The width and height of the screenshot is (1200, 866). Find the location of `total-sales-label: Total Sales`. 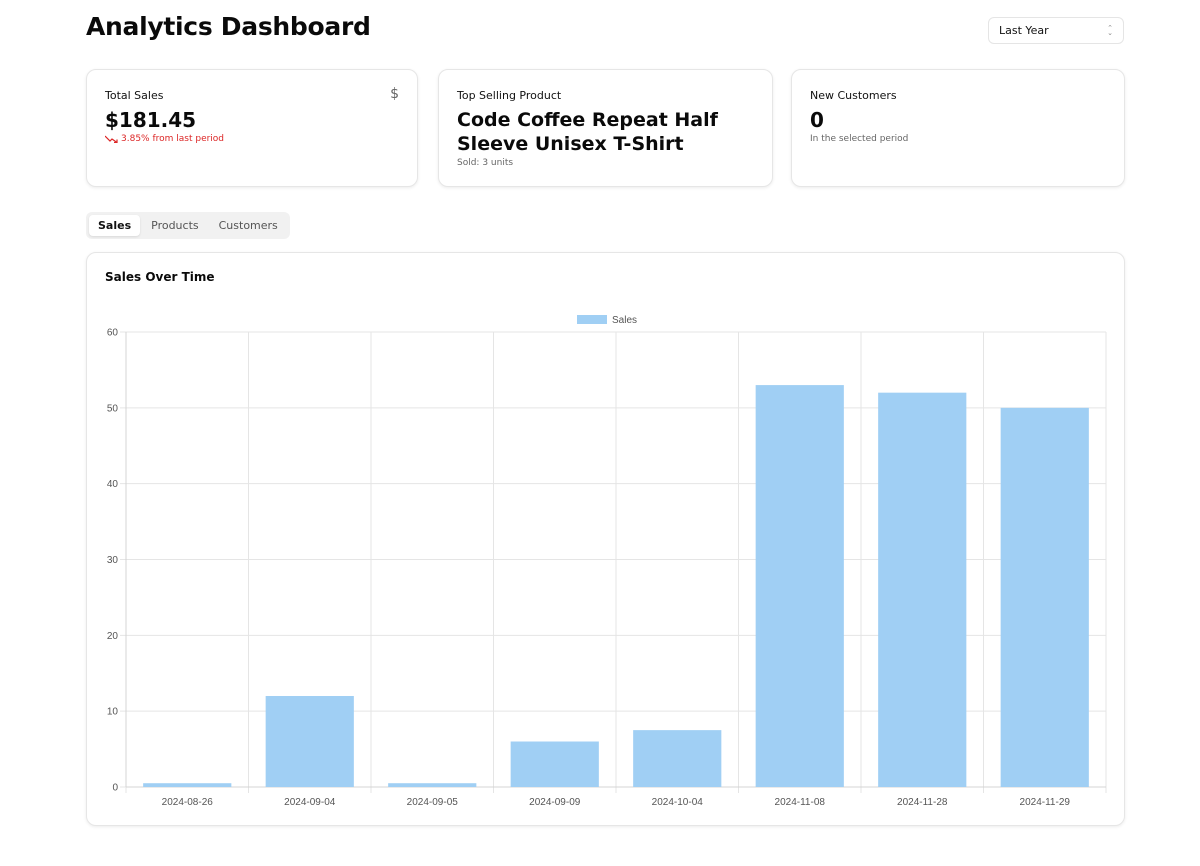

total-sales-label: Total Sales is located at coordinates (134, 95).